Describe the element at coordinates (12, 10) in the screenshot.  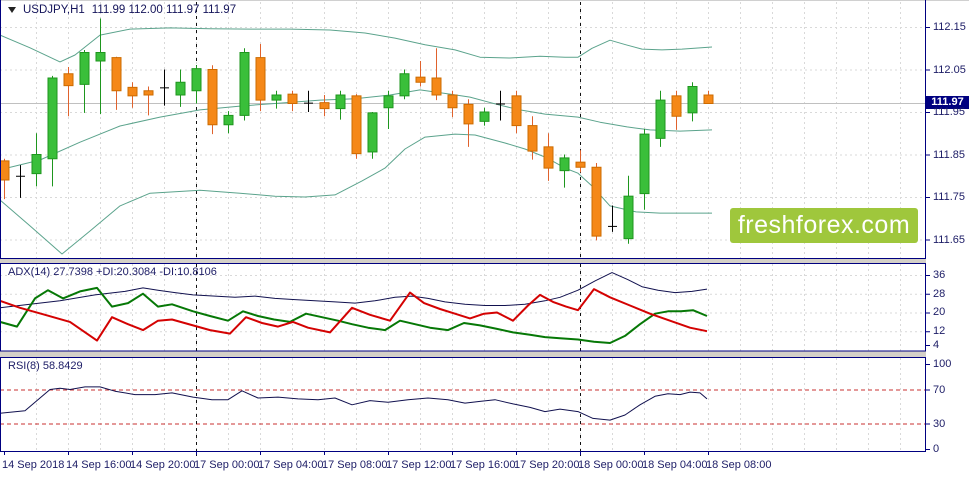
I see `symbol-dropdown-icon` at that location.